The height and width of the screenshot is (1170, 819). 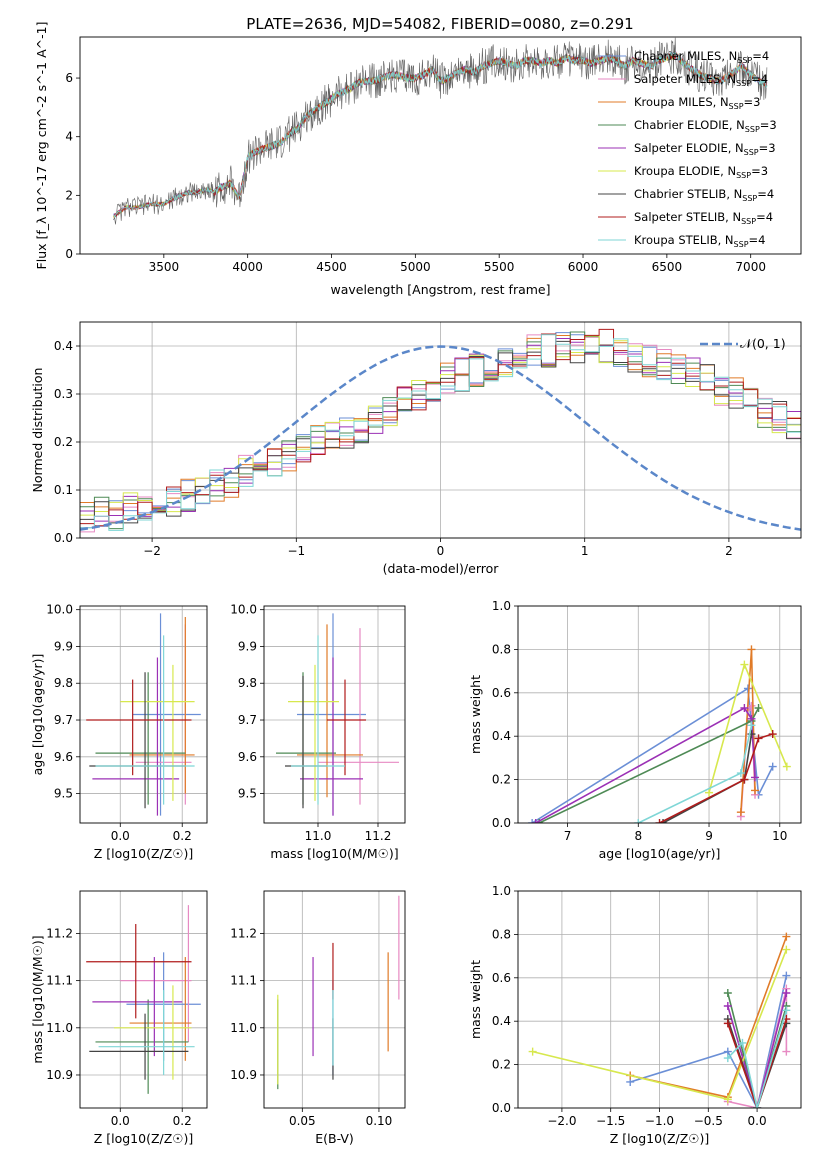 What do you see at coordinates (63, 646) in the screenshot?
I see `y-tick-label: 9.9` at bounding box center [63, 646].